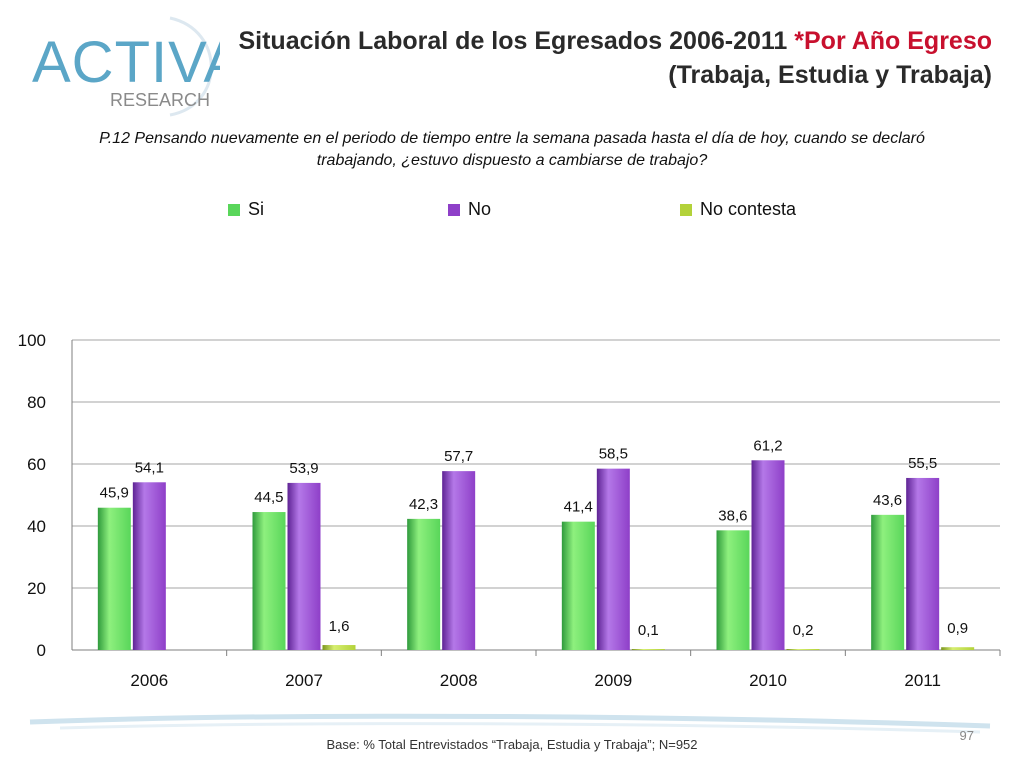 The width and height of the screenshot is (1024, 768). Describe the element at coordinates (613, 454) in the screenshot. I see `data-label-no-2009: 58,5` at that location.